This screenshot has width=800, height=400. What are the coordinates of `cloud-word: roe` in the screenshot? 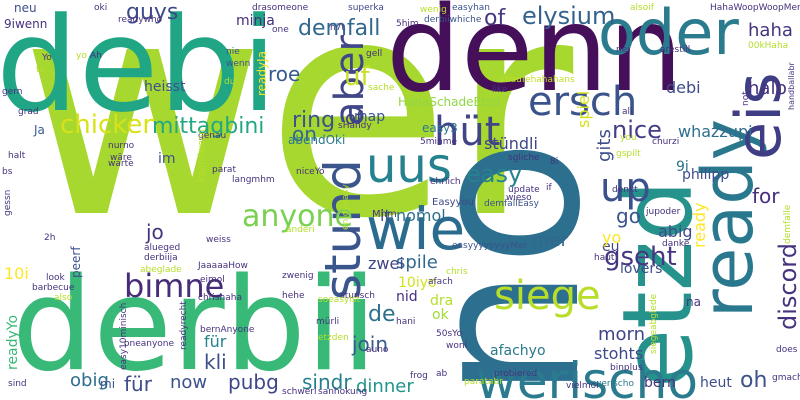 It's located at (284, 74).